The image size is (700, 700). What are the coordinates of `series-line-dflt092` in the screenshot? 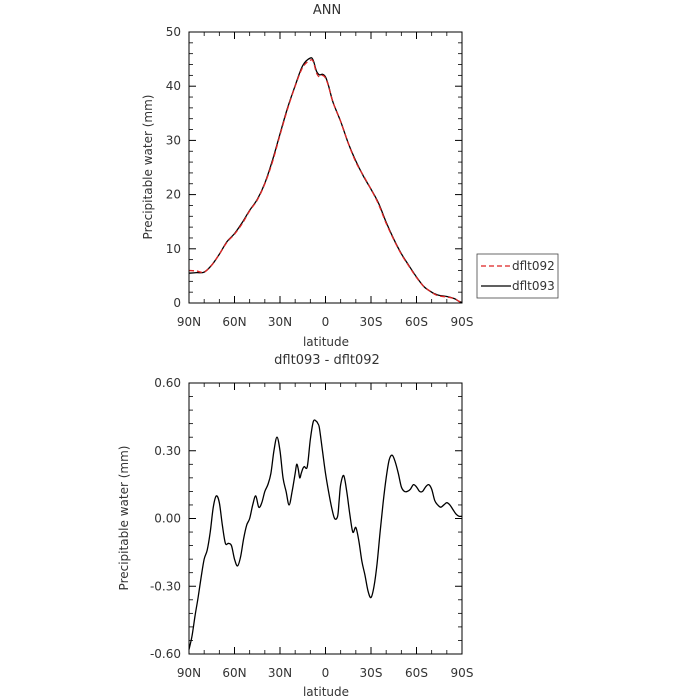 It's located at (325, 181).